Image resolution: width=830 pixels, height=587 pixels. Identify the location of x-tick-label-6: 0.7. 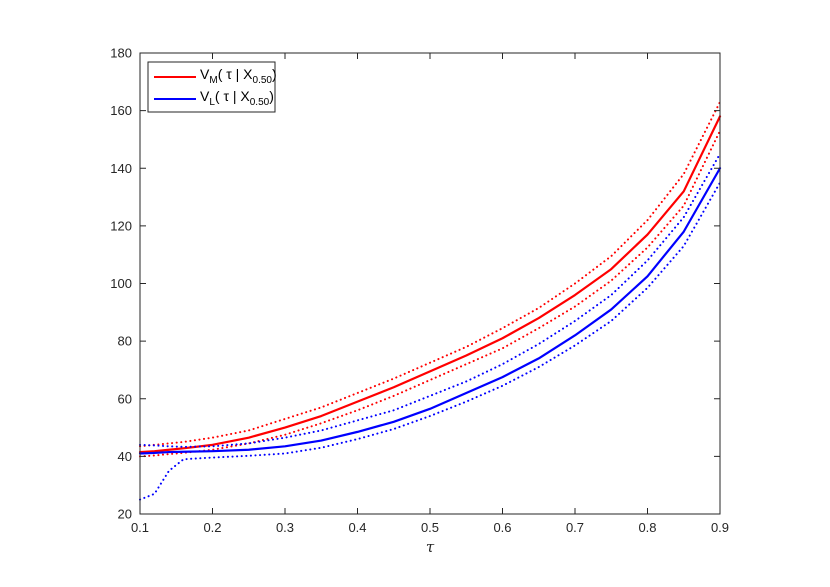
(575, 527).